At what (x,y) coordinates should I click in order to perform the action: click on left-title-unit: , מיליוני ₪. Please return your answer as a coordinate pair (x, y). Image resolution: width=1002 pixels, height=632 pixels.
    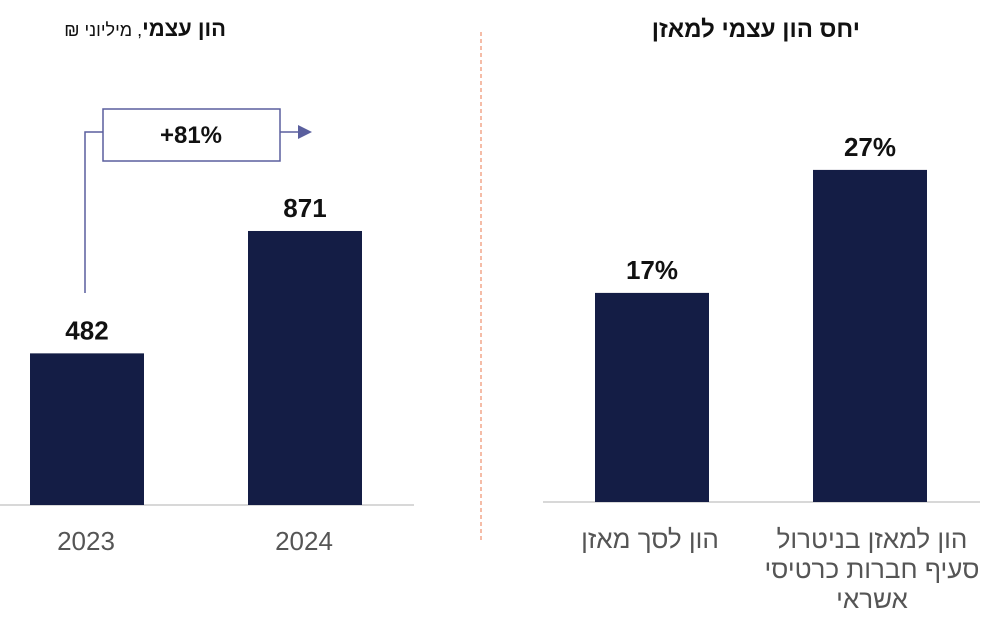
    Looking at the image, I should click on (103, 30).